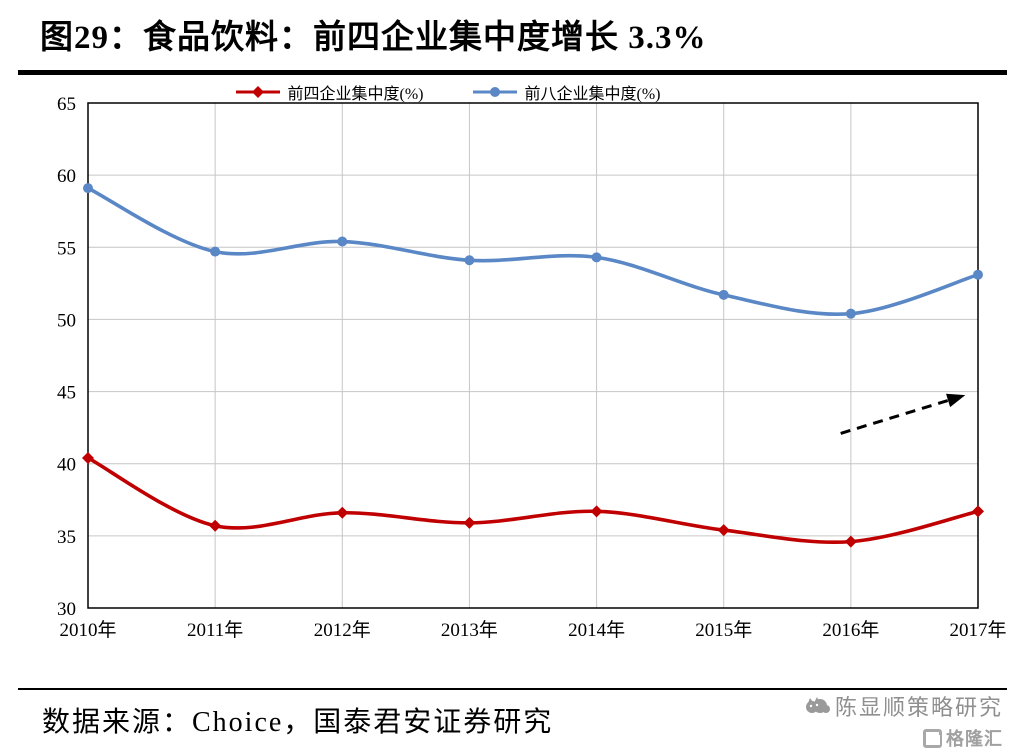  Describe the element at coordinates (723, 630) in the screenshot. I see `x-tick-label: 2015年` at that location.